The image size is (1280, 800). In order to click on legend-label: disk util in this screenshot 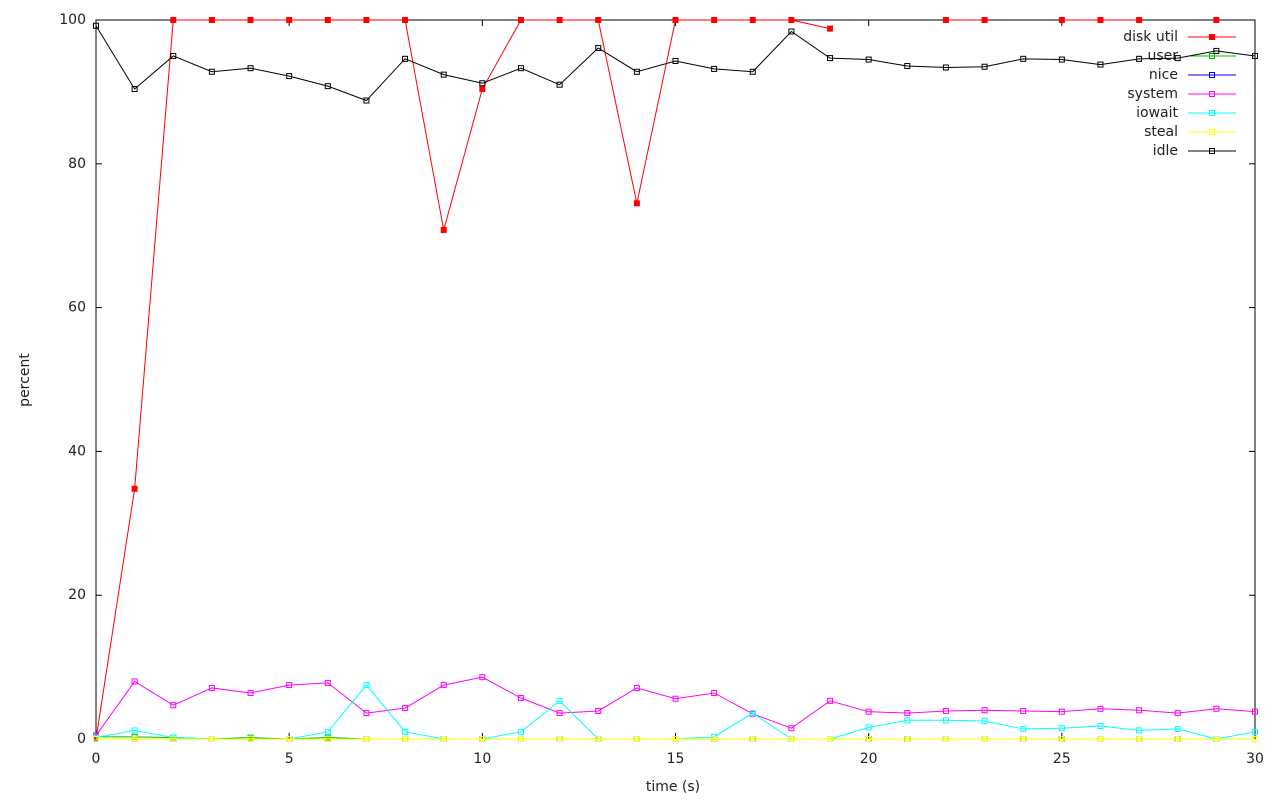, I will do `click(1150, 37)`.